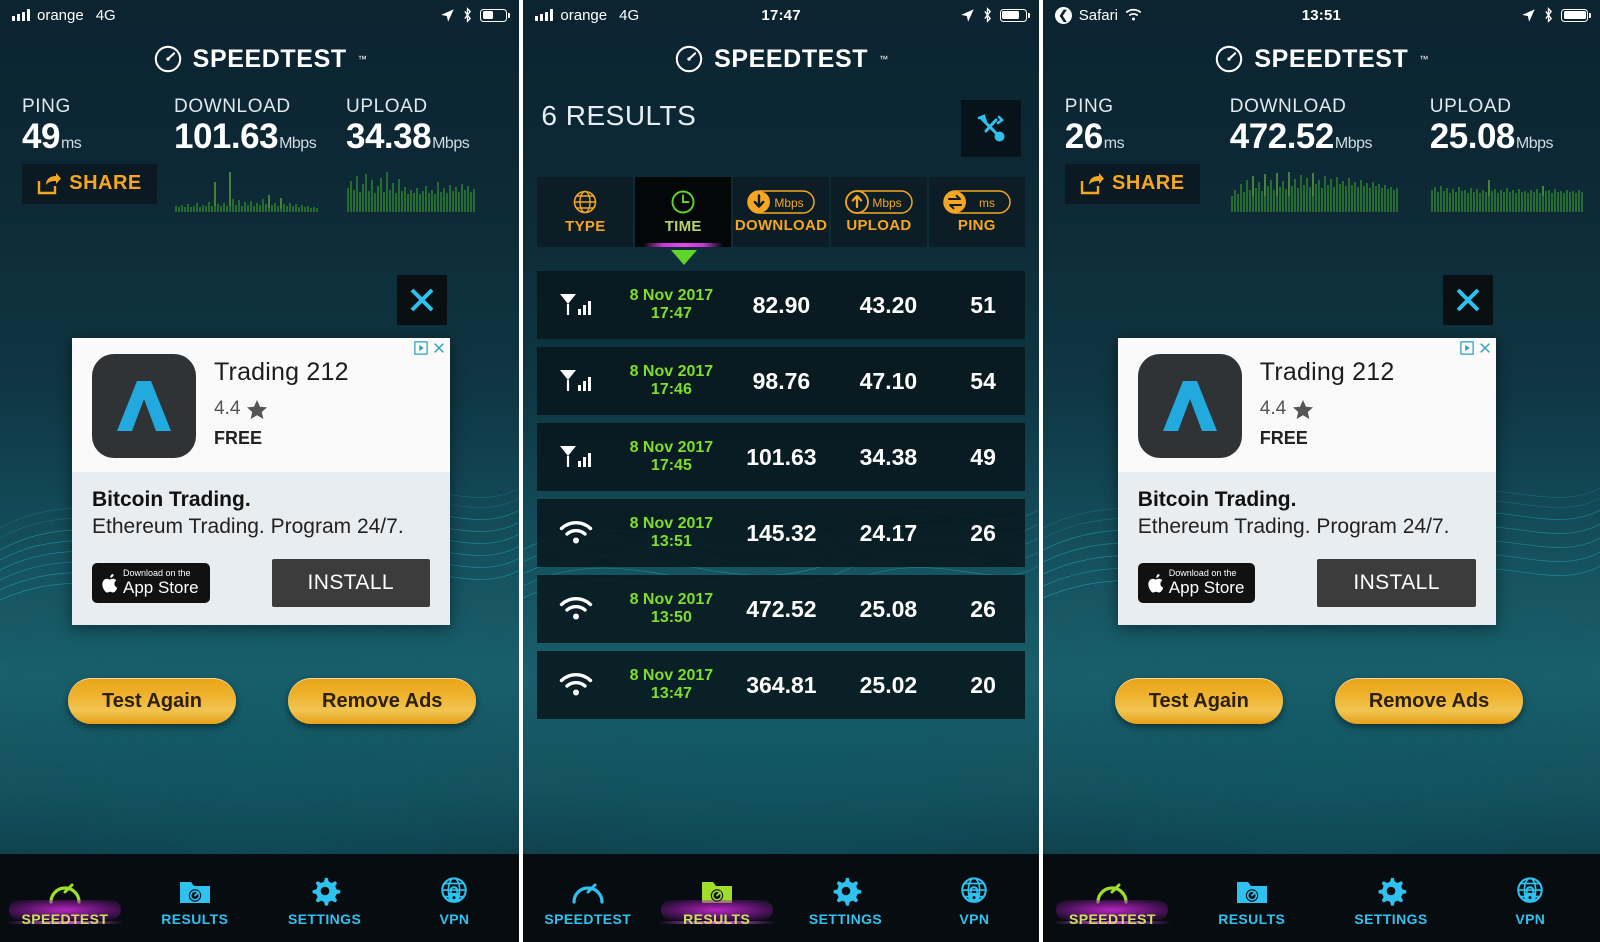 The width and height of the screenshot is (1600, 942). I want to click on gear-icon, so click(1392, 891).